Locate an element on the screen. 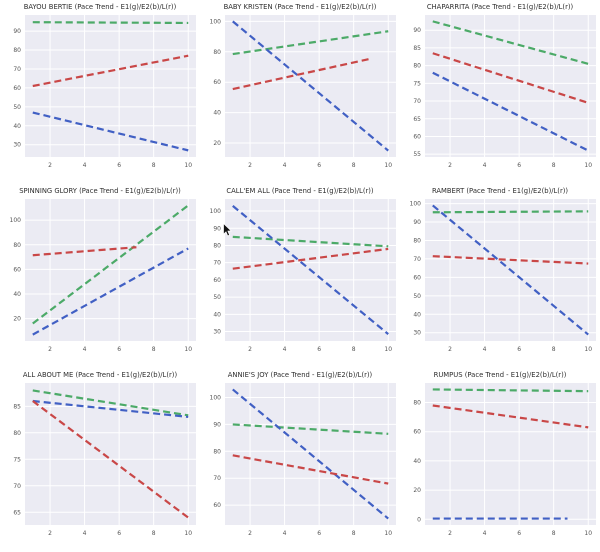 The image size is (600, 552). chart-canvas: 20 40 60 80 100 2 4 6 8 10 is located at coordinates (103, 276).